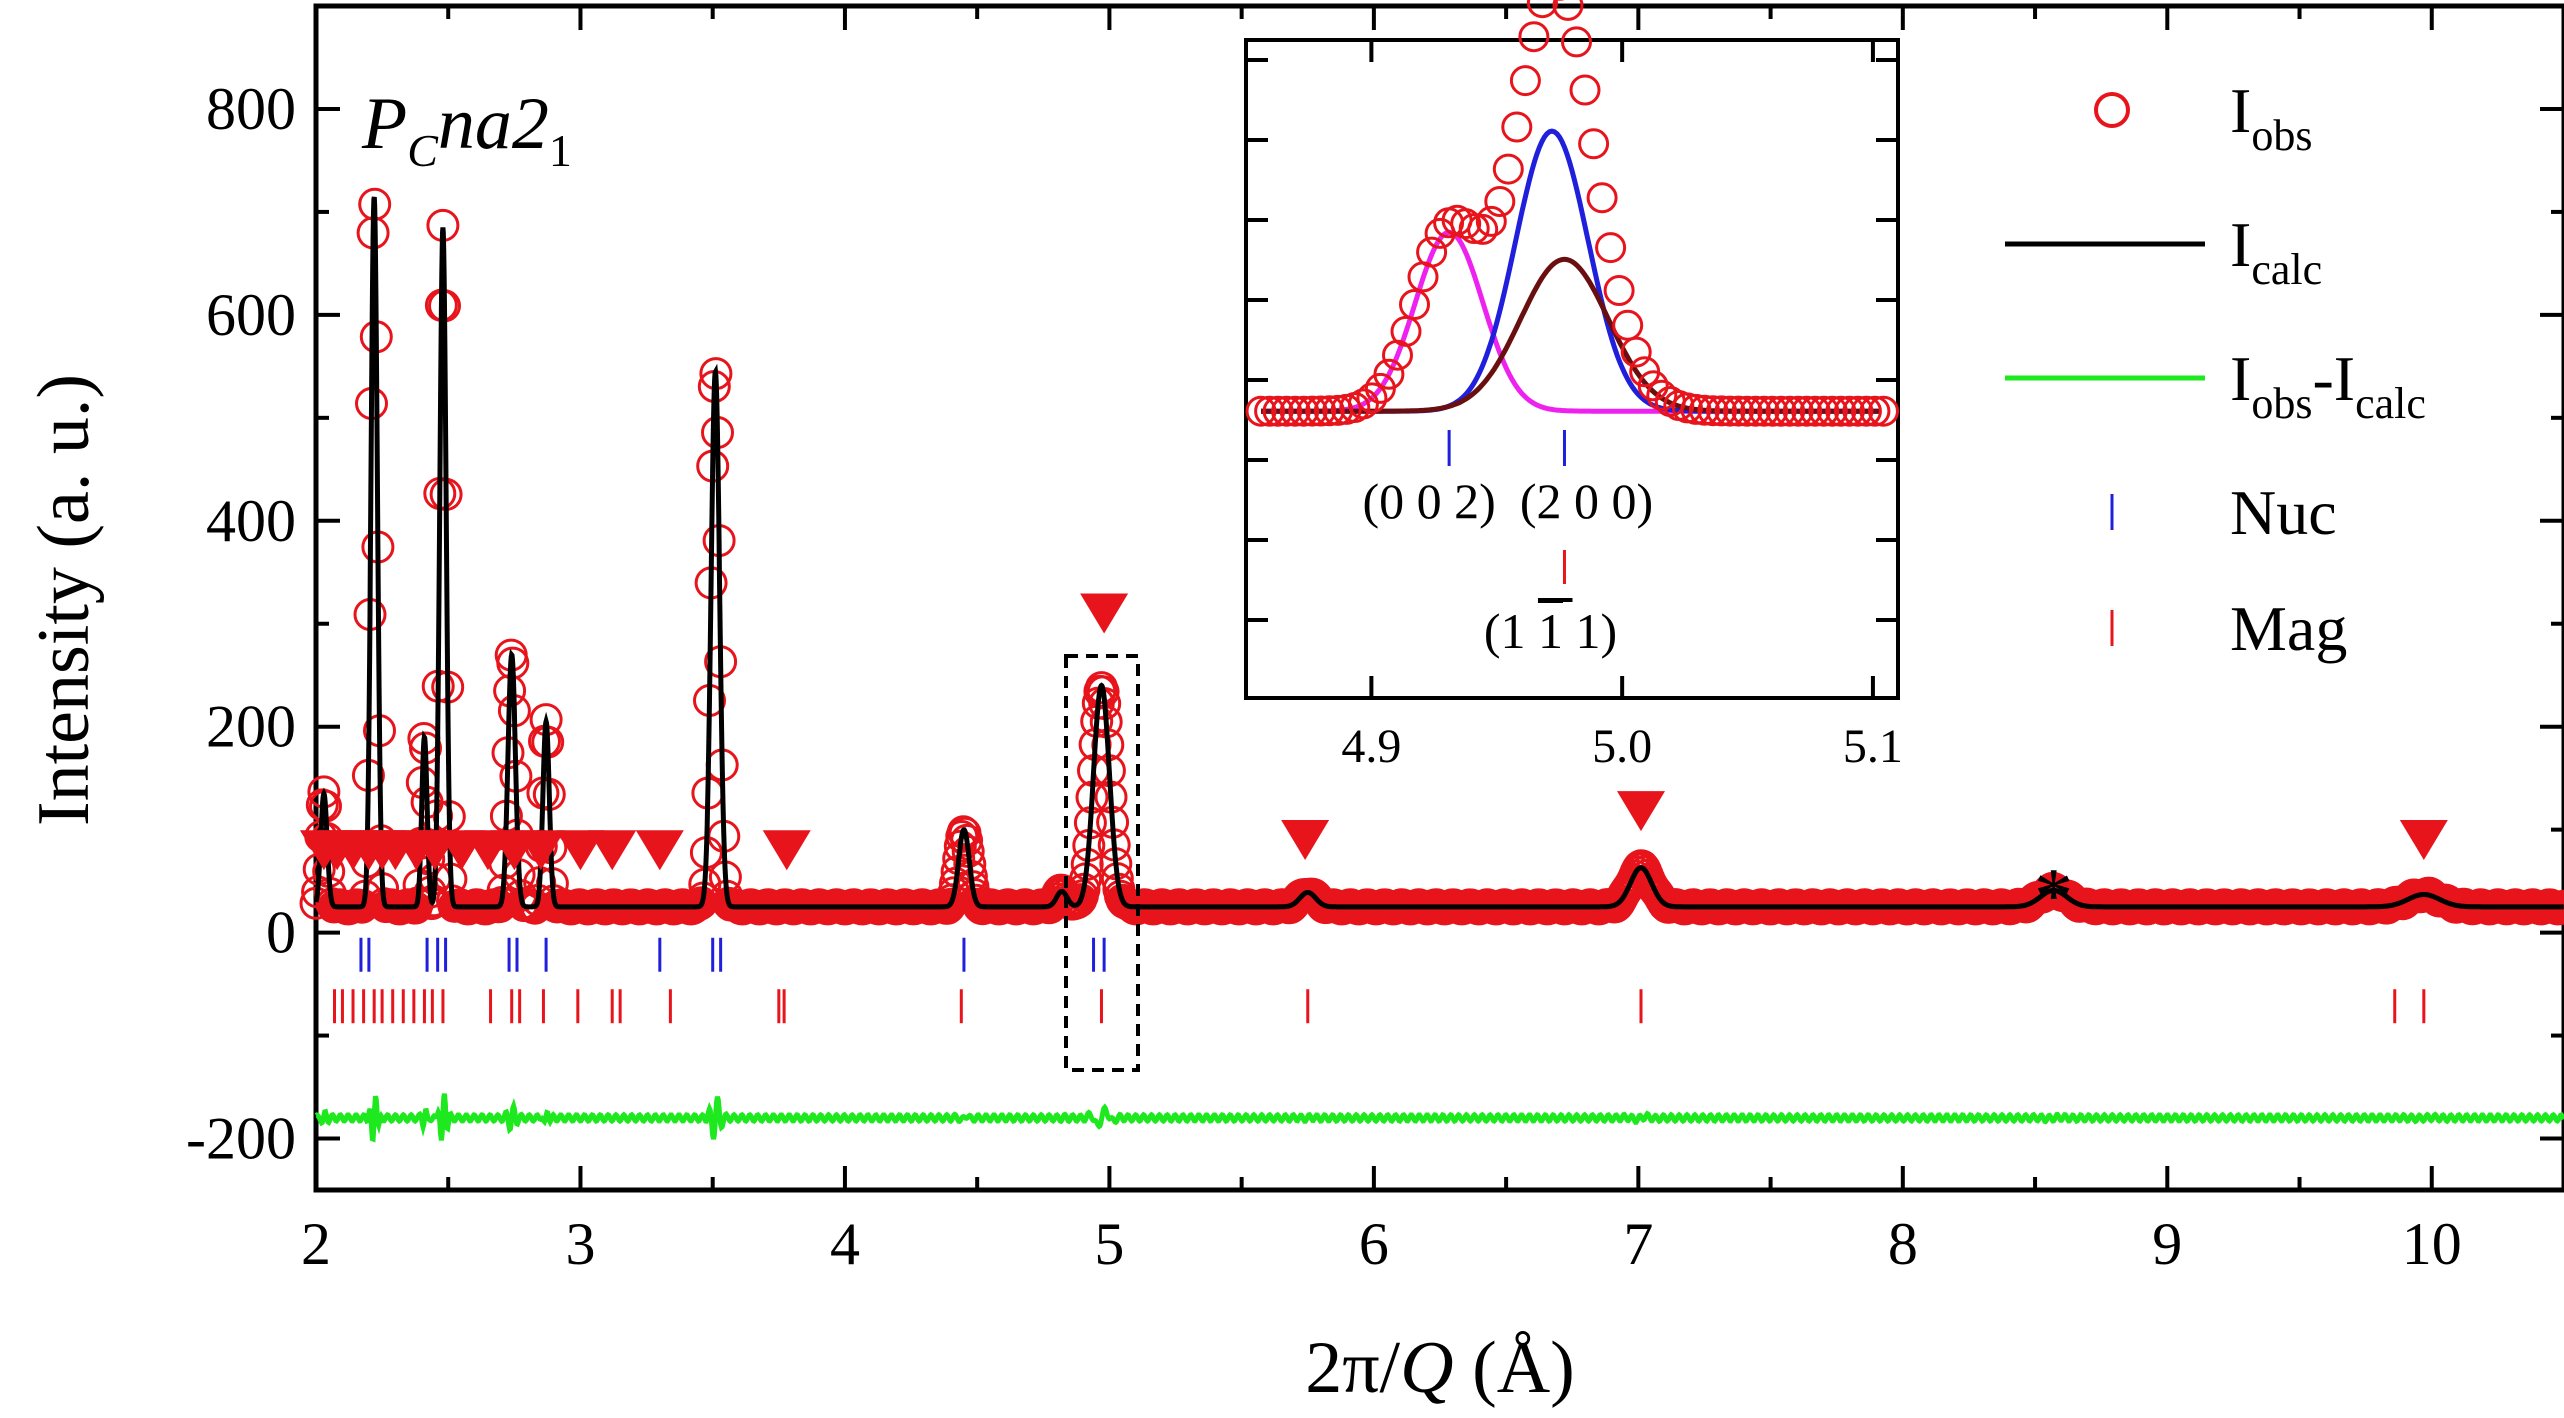  Describe the element at coordinates (2288, 628) in the screenshot. I see `legend-mag-label: Mag` at that location.